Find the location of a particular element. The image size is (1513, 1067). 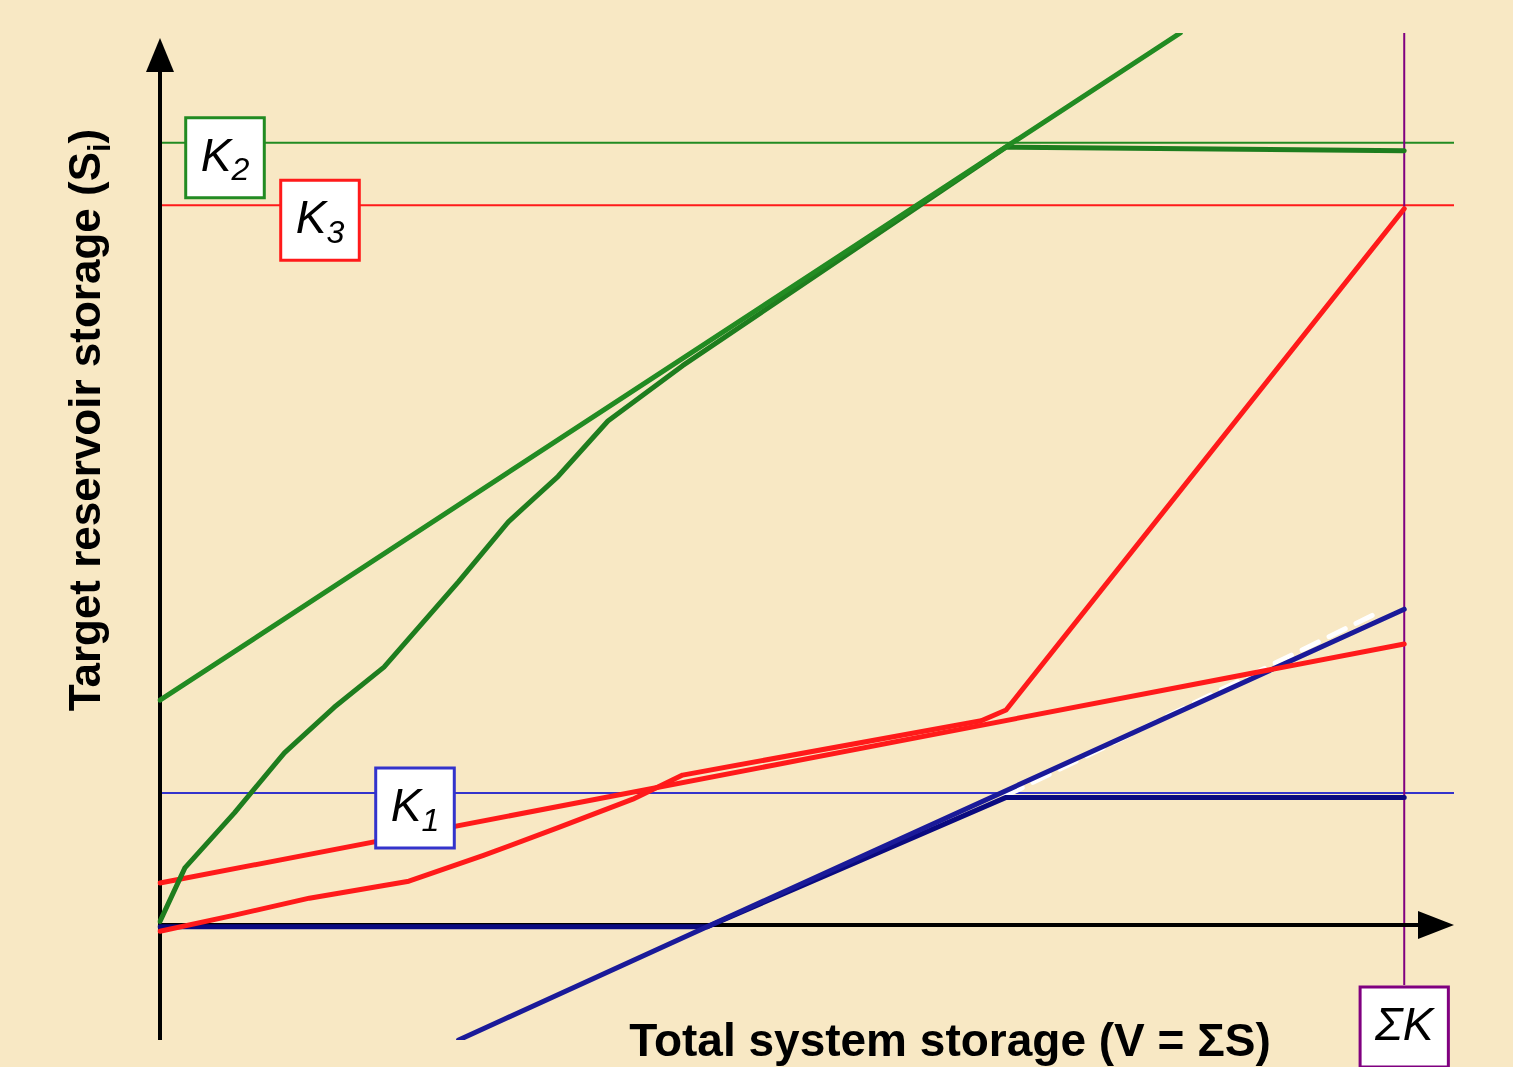

x-axis-title: Total system storage (V = ΣS) is located at coordinates (950, 1039).